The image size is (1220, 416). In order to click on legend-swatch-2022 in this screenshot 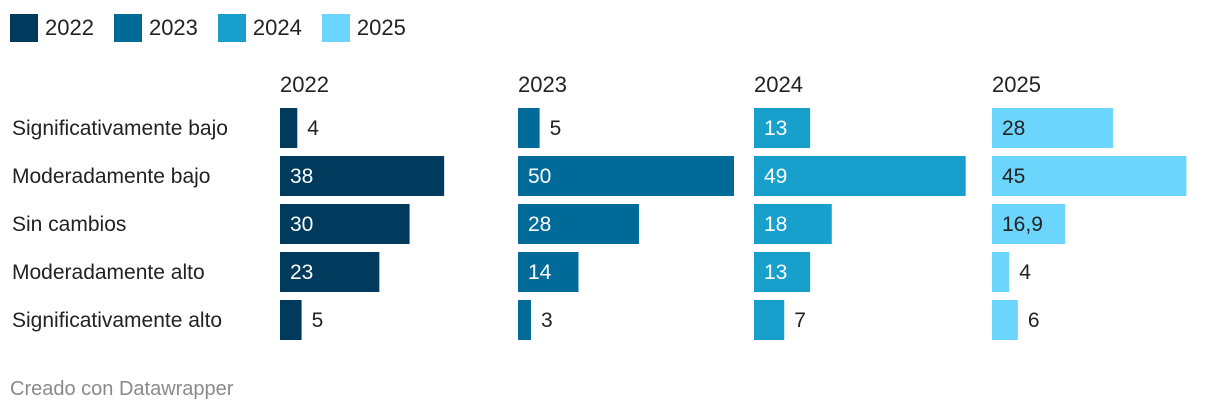, I will do `click(24, 28)`.